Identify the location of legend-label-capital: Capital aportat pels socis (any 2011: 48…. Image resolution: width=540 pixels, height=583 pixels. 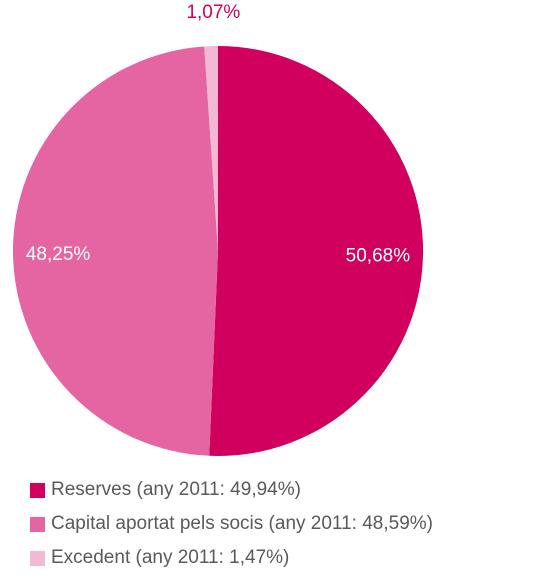
(242, 523).